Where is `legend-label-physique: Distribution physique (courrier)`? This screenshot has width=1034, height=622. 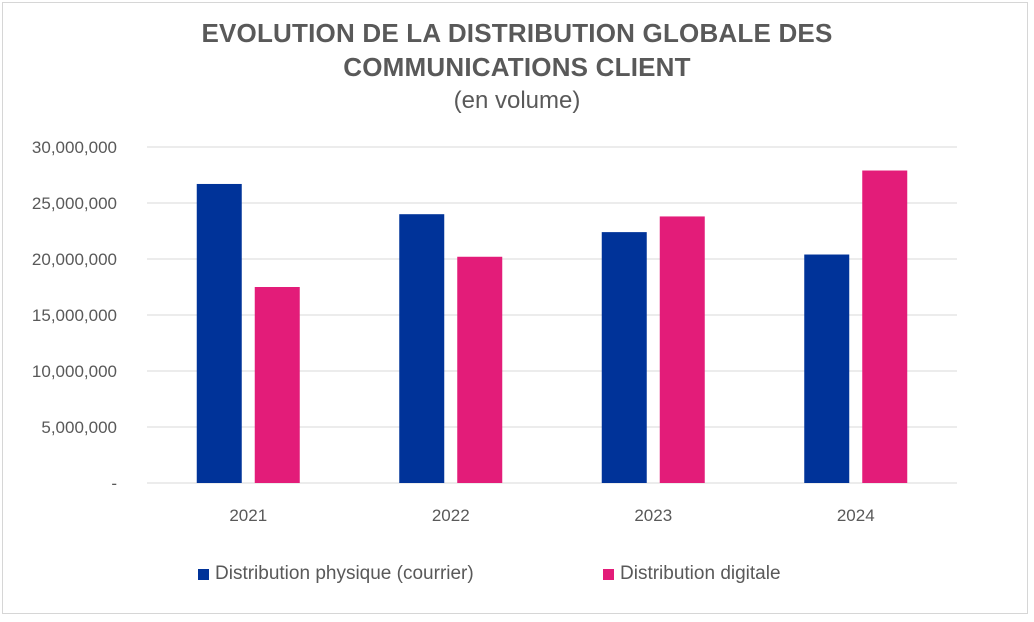 legend-label-physique: Distribution physique (courrier) is located at coordinates (344, 573).